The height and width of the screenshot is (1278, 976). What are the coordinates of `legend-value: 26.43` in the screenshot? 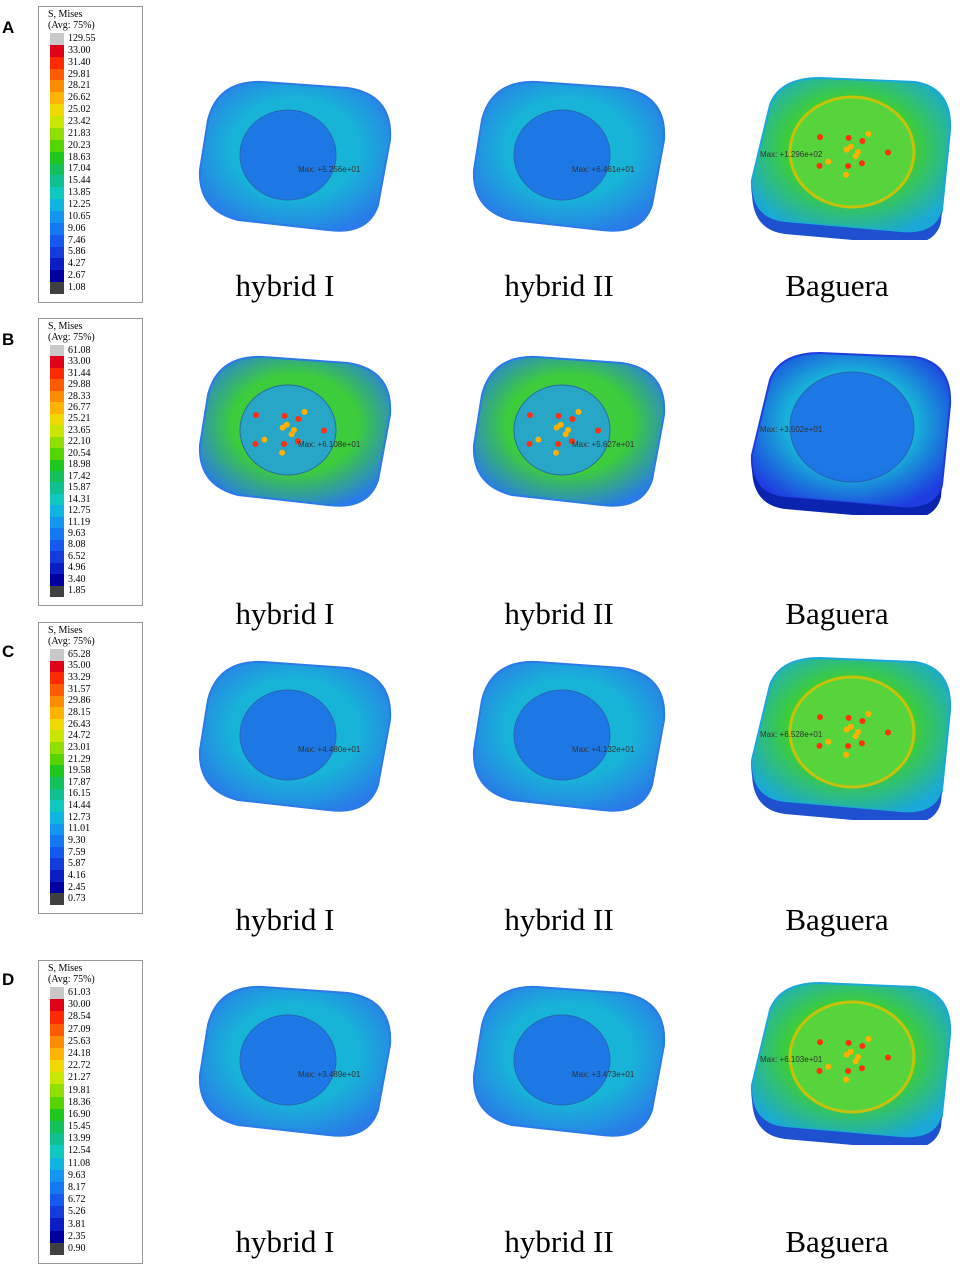 It's located at (79, 724).